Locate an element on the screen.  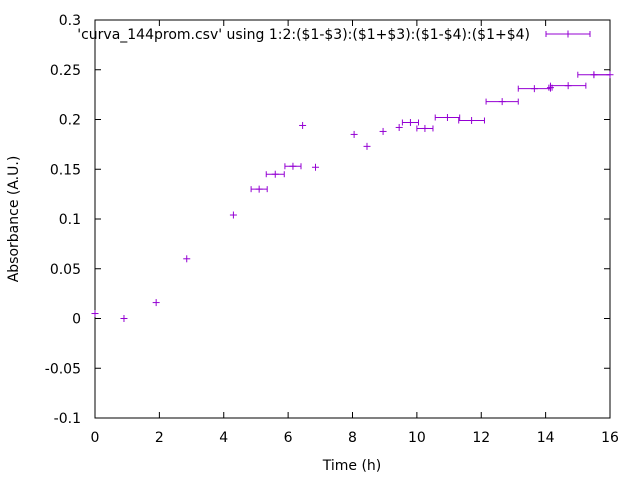
y-tick-label: -0.1 is located at coordinates (67, 419).